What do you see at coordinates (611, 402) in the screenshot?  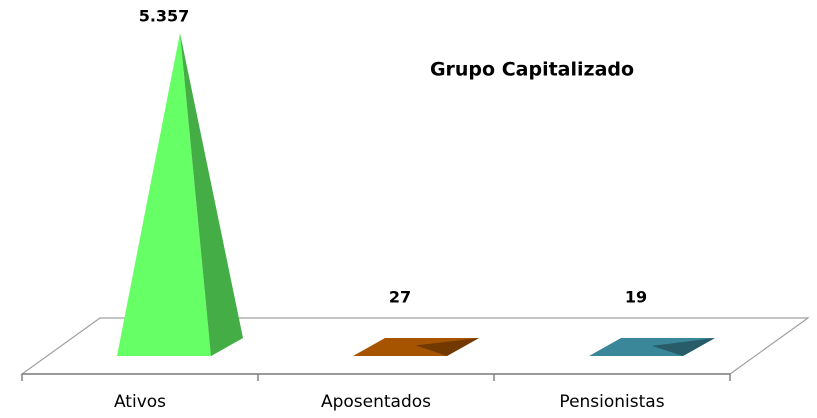 I see `x-tick-label: Pensionistas` at bounding box center [611, 402].